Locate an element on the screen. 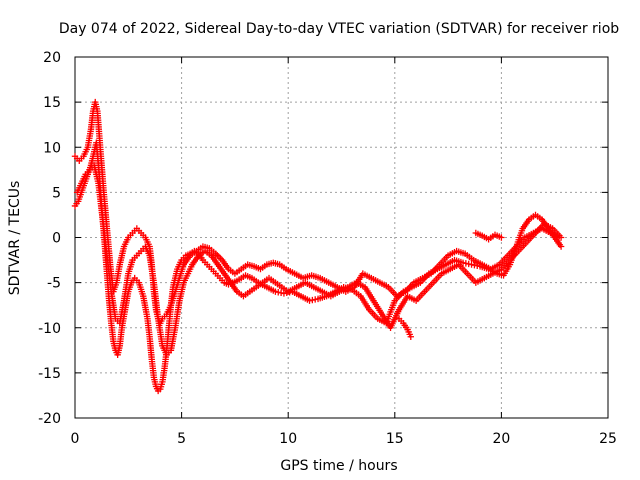  x-tick-label: 15 is located at coordinates (395, 439).